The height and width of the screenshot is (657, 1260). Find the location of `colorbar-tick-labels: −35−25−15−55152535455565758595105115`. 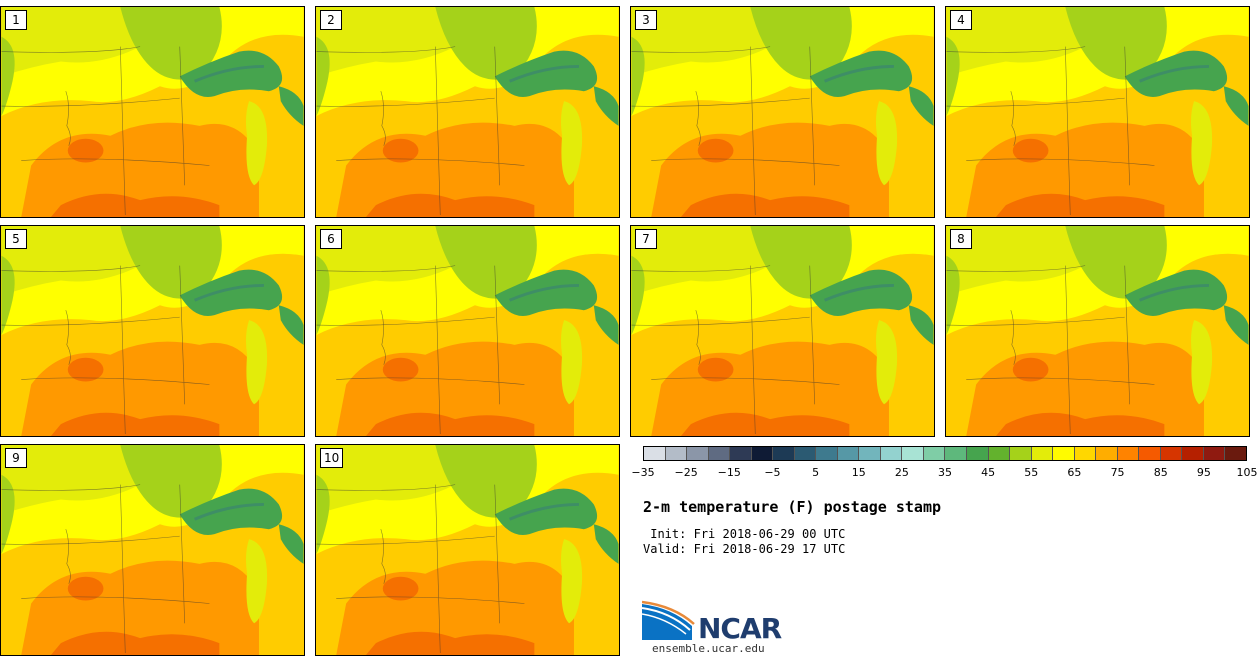

colorbar-tick-labels: −35−25−15−55152535455565758595105115 is located at coordinates (944, 473).